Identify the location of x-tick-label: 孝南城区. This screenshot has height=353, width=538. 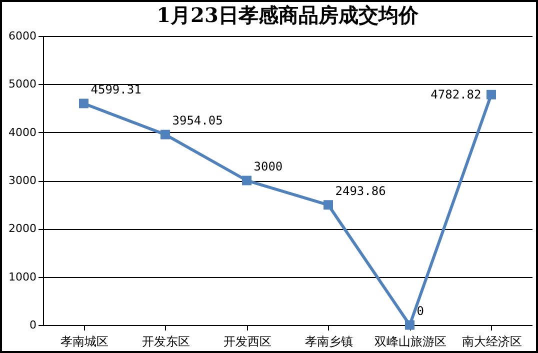
(84, 341).